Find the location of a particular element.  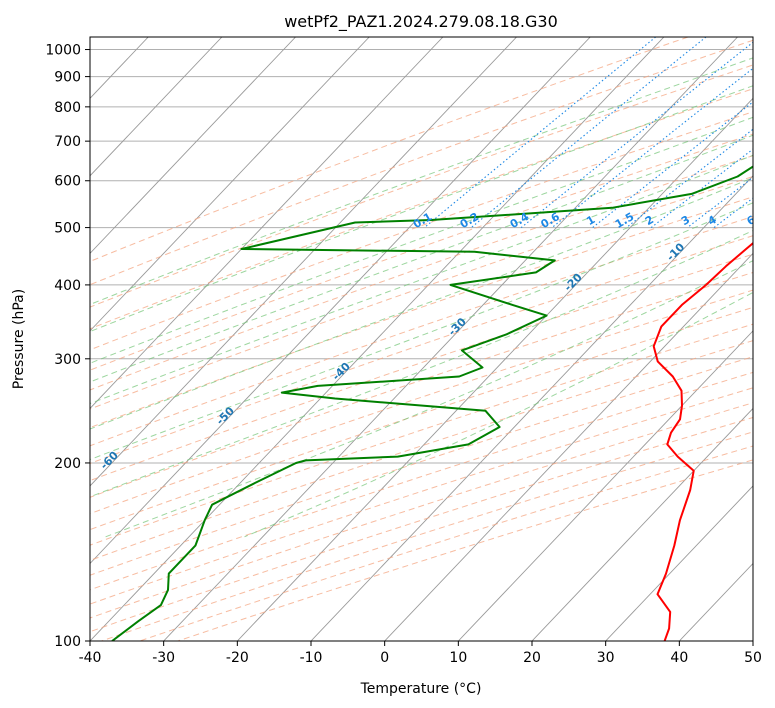

x-tick-label: 10 is located at coordinates (458, 658).